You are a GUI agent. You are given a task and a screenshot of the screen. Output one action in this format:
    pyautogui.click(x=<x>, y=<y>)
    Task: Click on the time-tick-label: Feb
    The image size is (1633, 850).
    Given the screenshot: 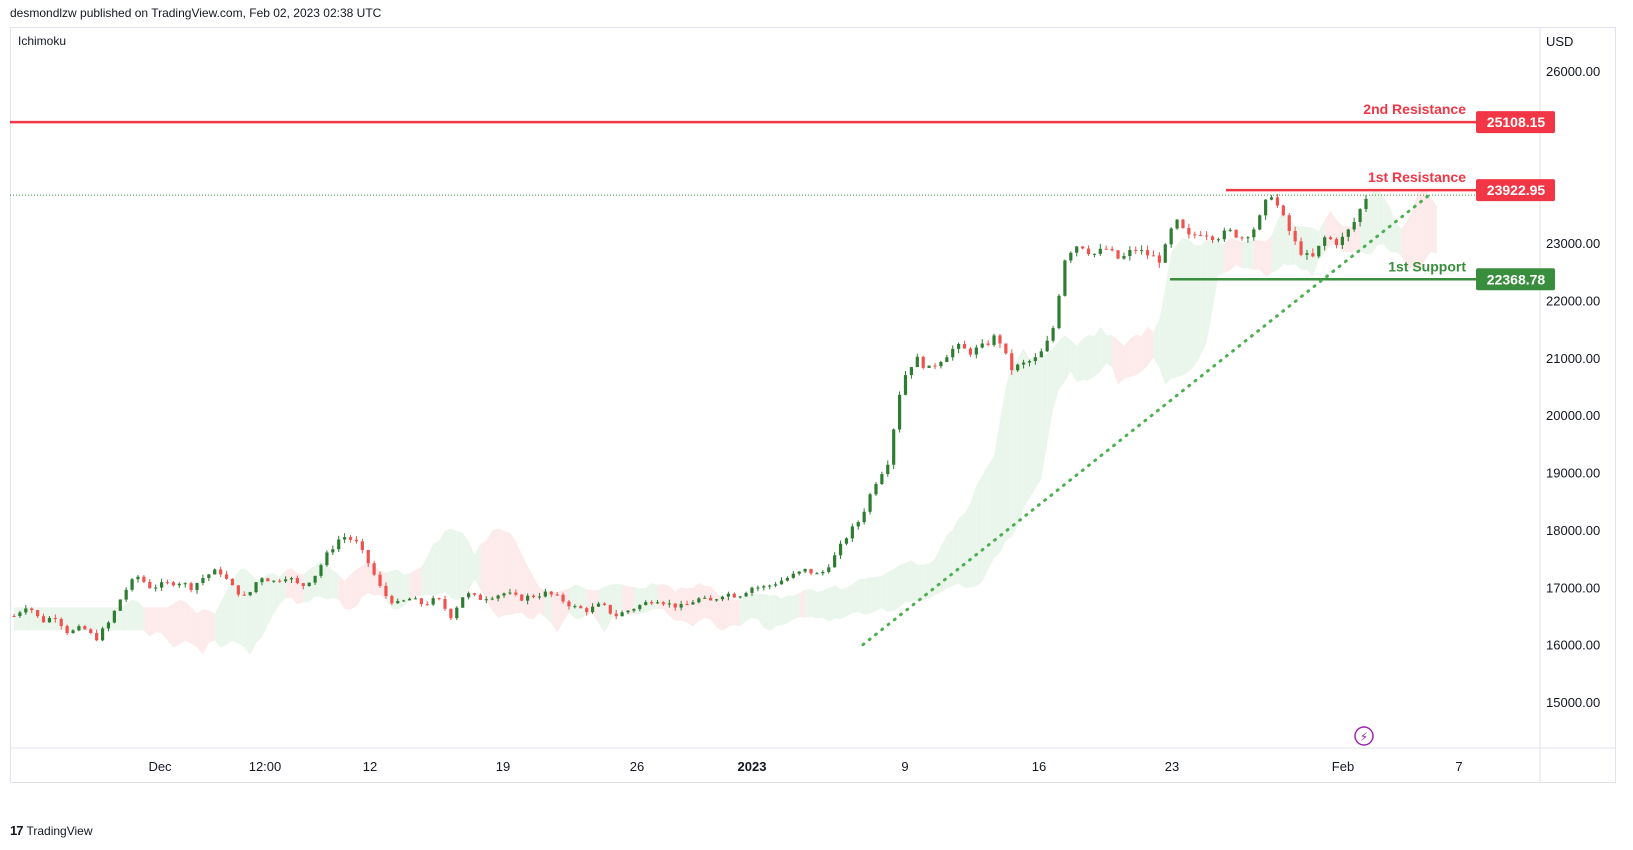 What is the action you would take?
    pyautogui.click(x=1343, y=766)
    